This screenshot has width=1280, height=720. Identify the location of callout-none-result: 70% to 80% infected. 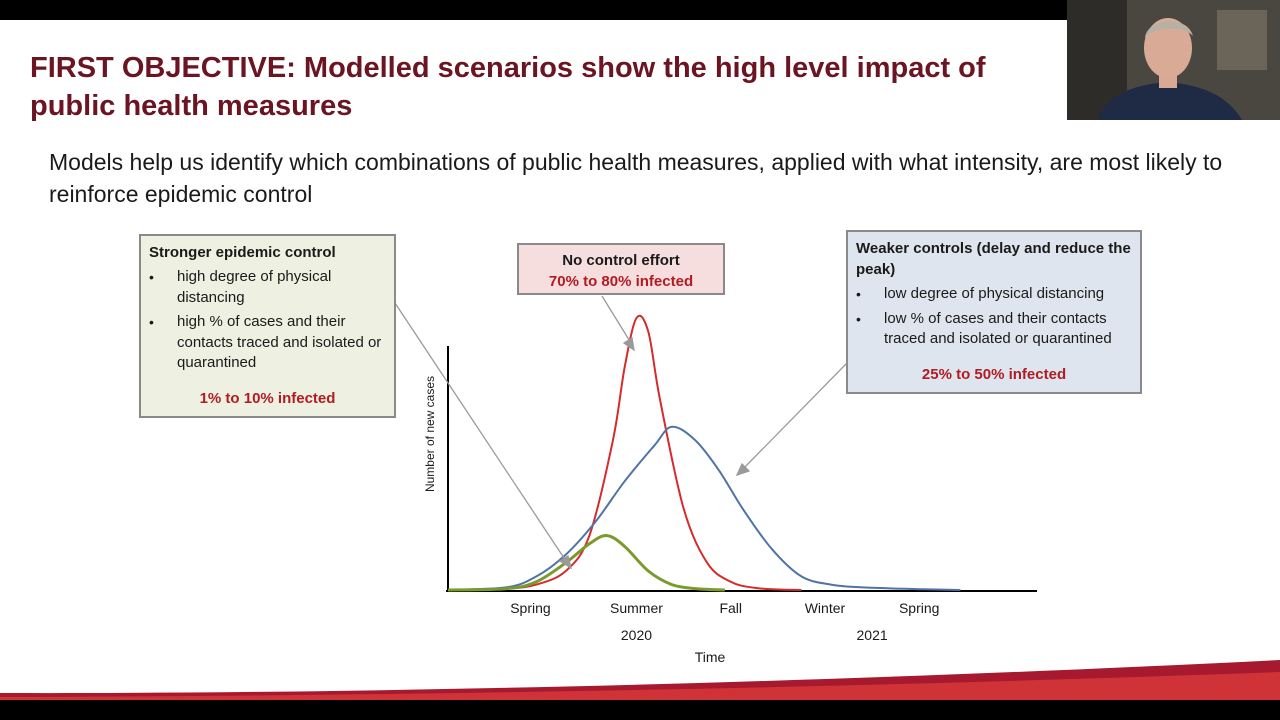
(621, 281).